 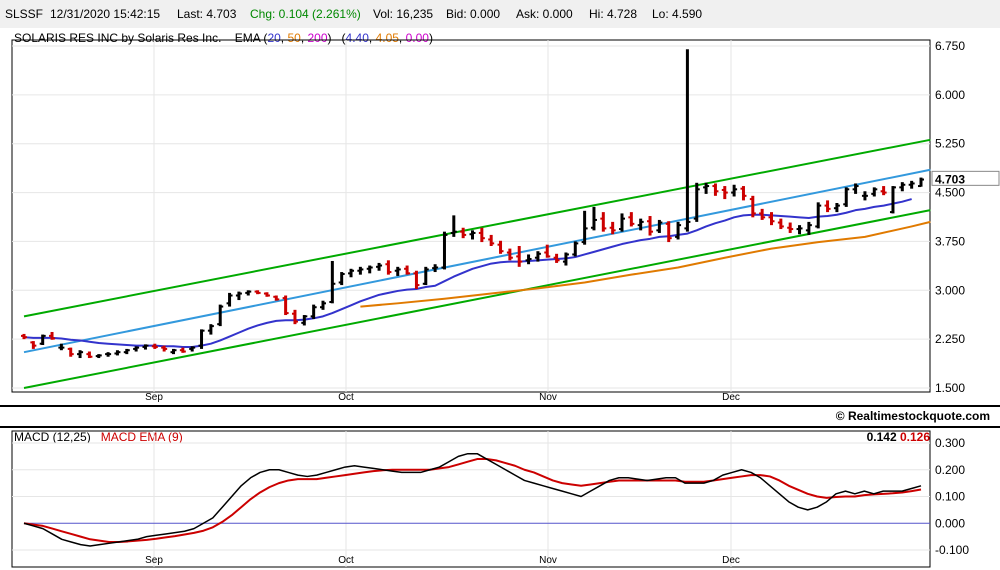 I want to click on last-price-tag: 4.703, so click(x=965, y=178).